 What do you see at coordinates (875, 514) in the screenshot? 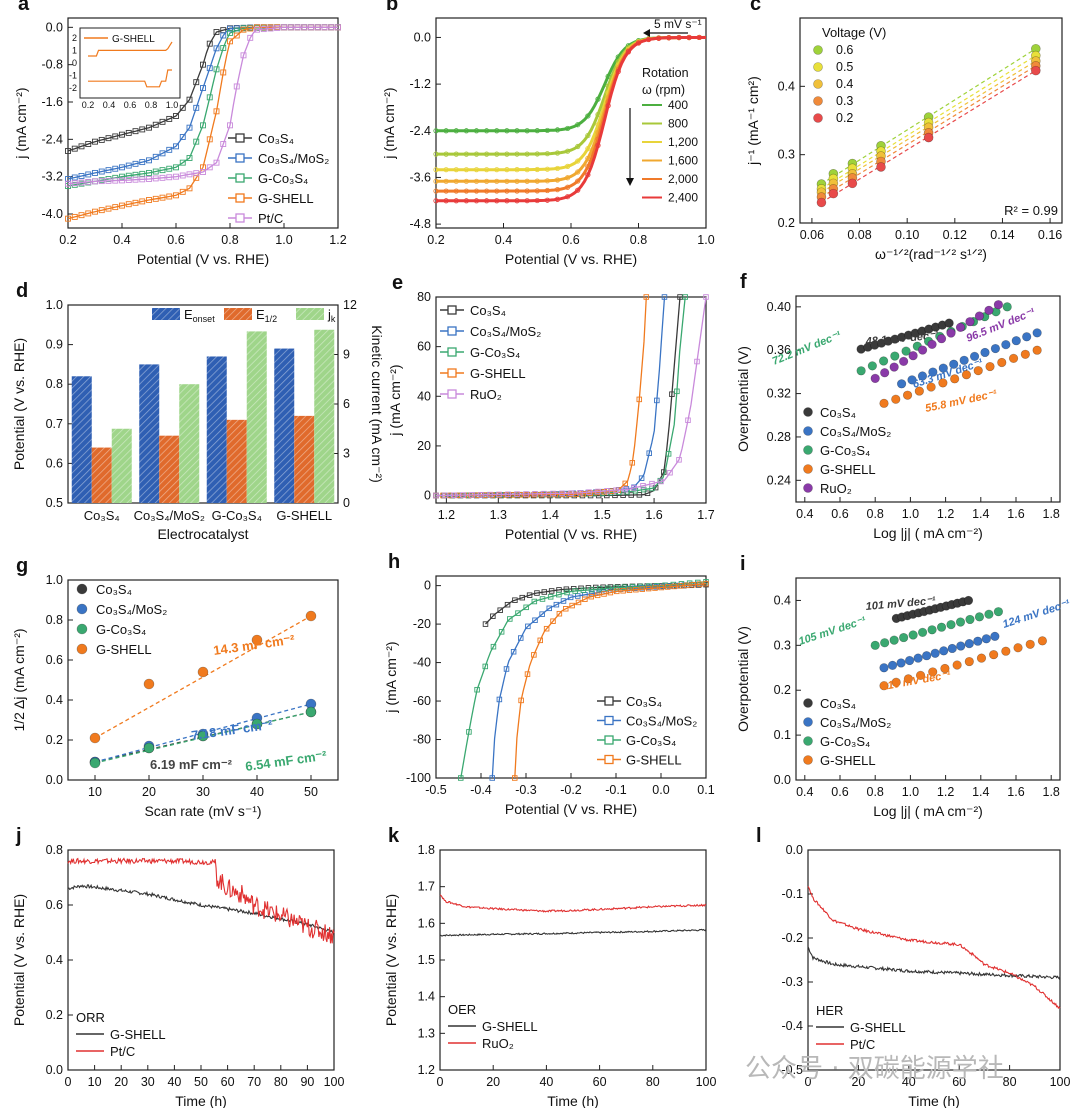
I see `x-tick-label: 0.8` at bounding box center [875, 514].